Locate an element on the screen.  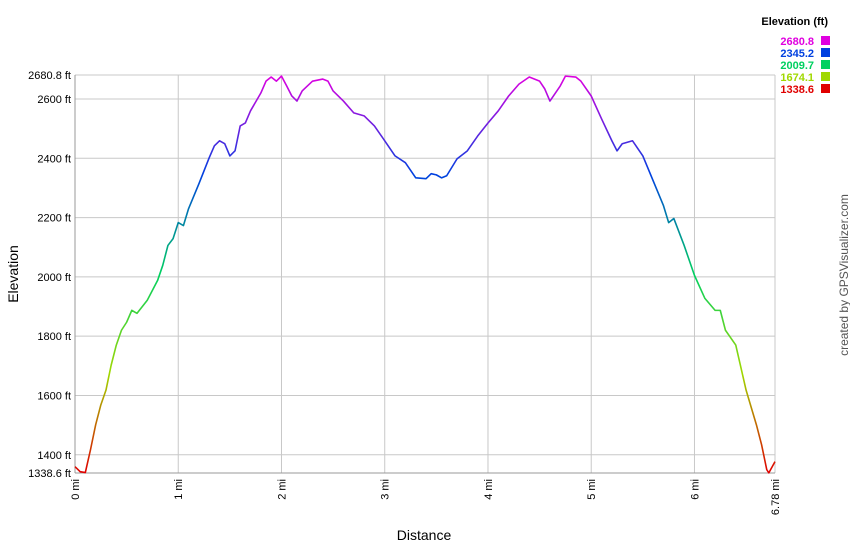
x-axis-title: Distance is located at coordinates (424, 535).